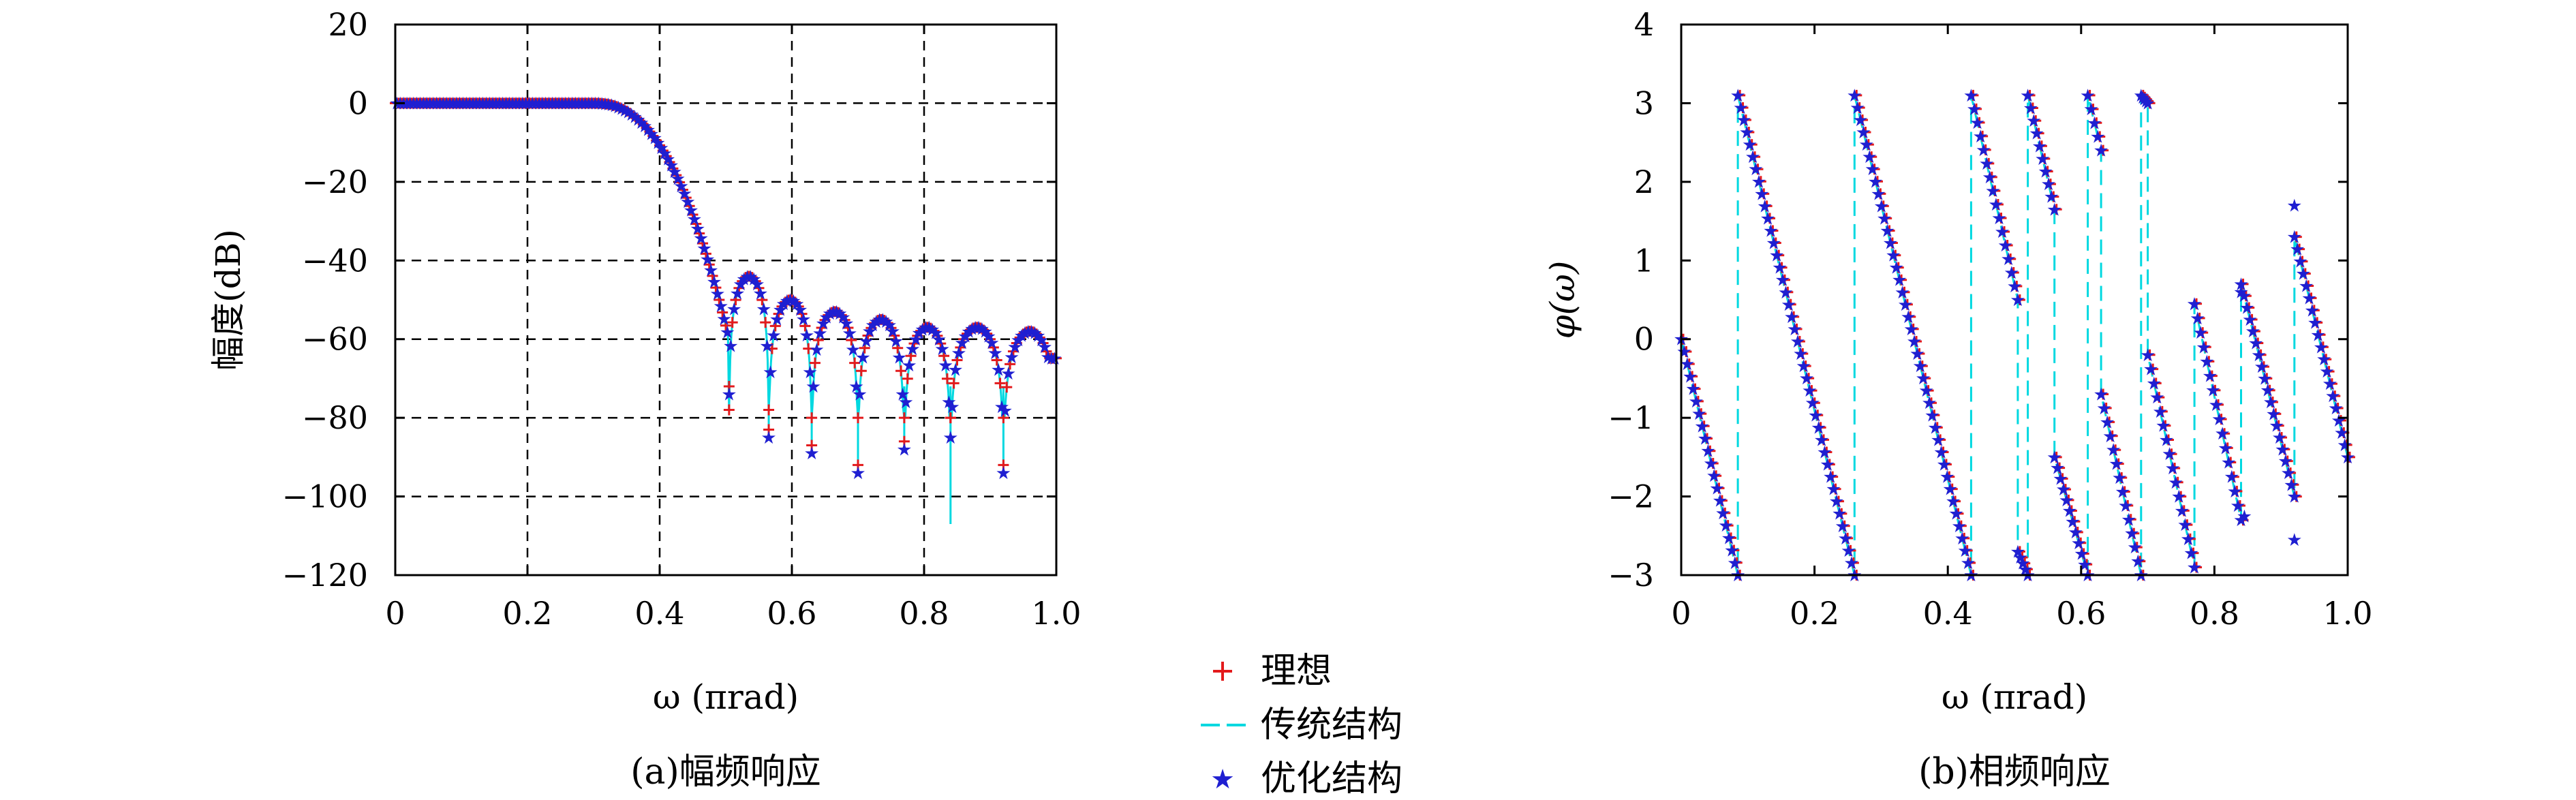  What do you see at coordinates (358, 102) in the screenshot?
I see `y-tick-label: 0` at bounding box center [358, 102].